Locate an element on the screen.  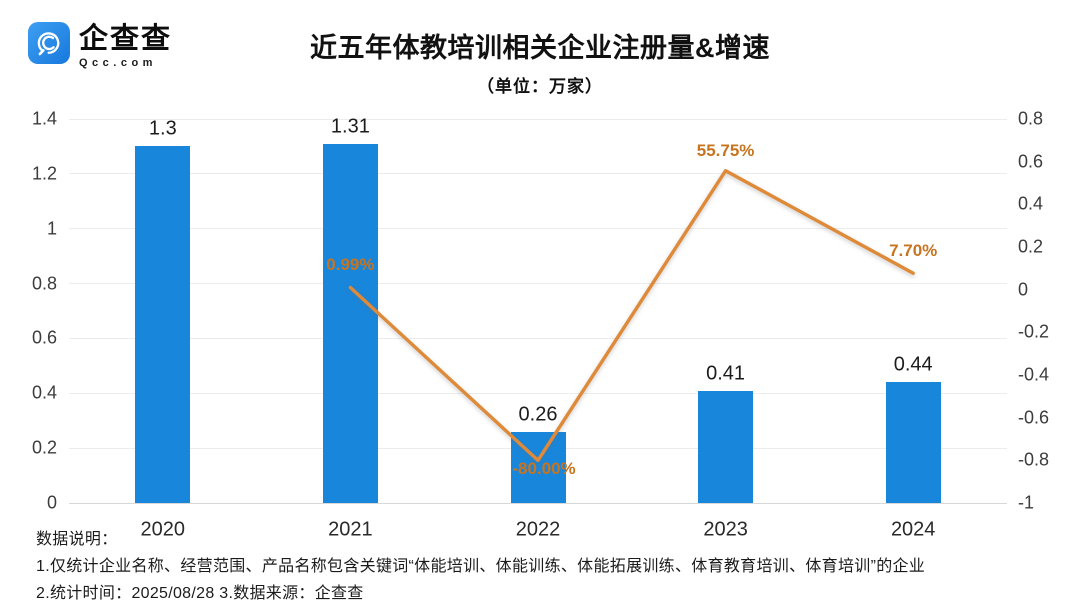
x-axis-label: 2021 is located at coordinates (350, 529).